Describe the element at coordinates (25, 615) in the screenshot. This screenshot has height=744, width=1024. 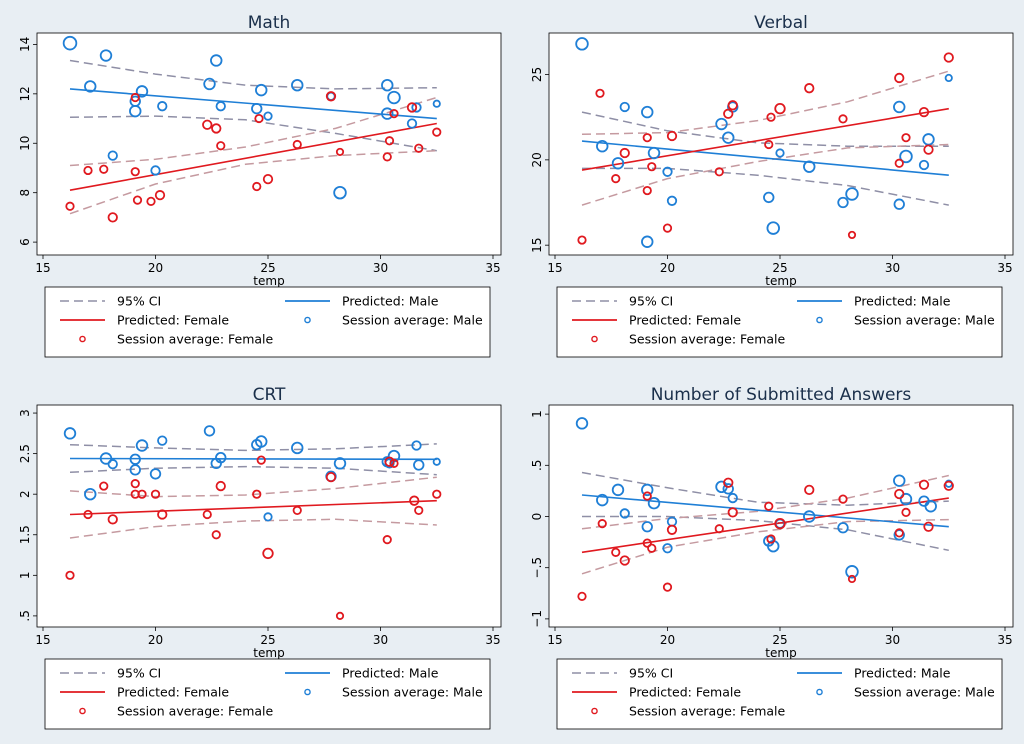
I see `y-tick-label: .5` at that location.